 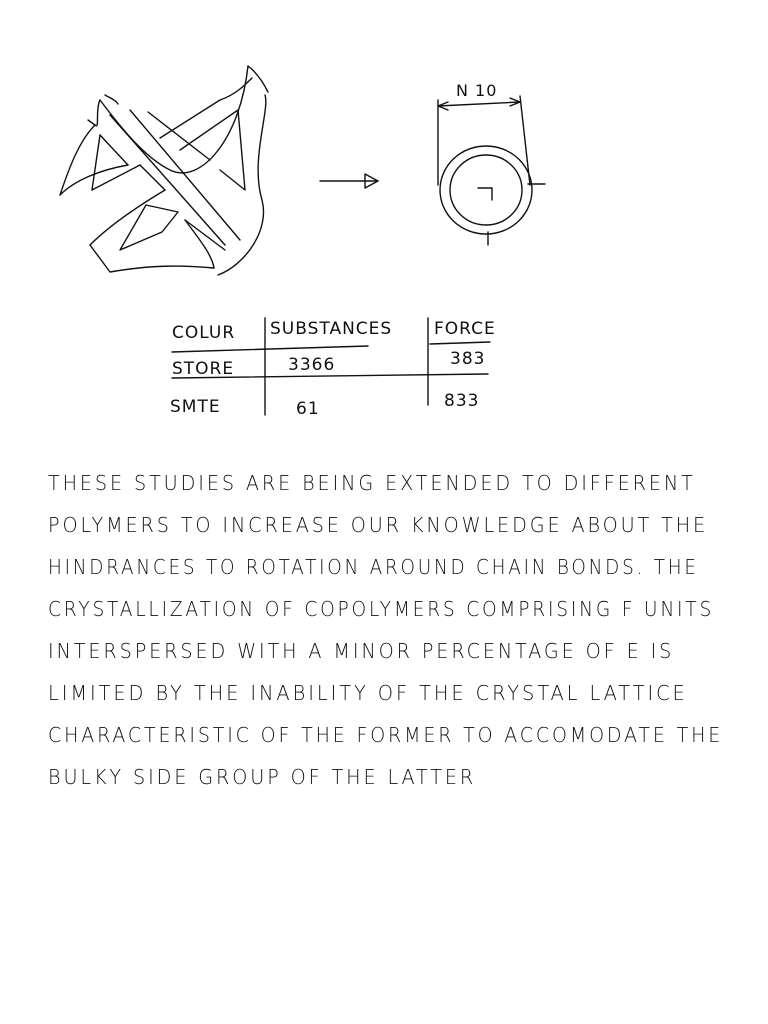 I want to click on table-header-colour: COLUR, so click(x=203, y=333).